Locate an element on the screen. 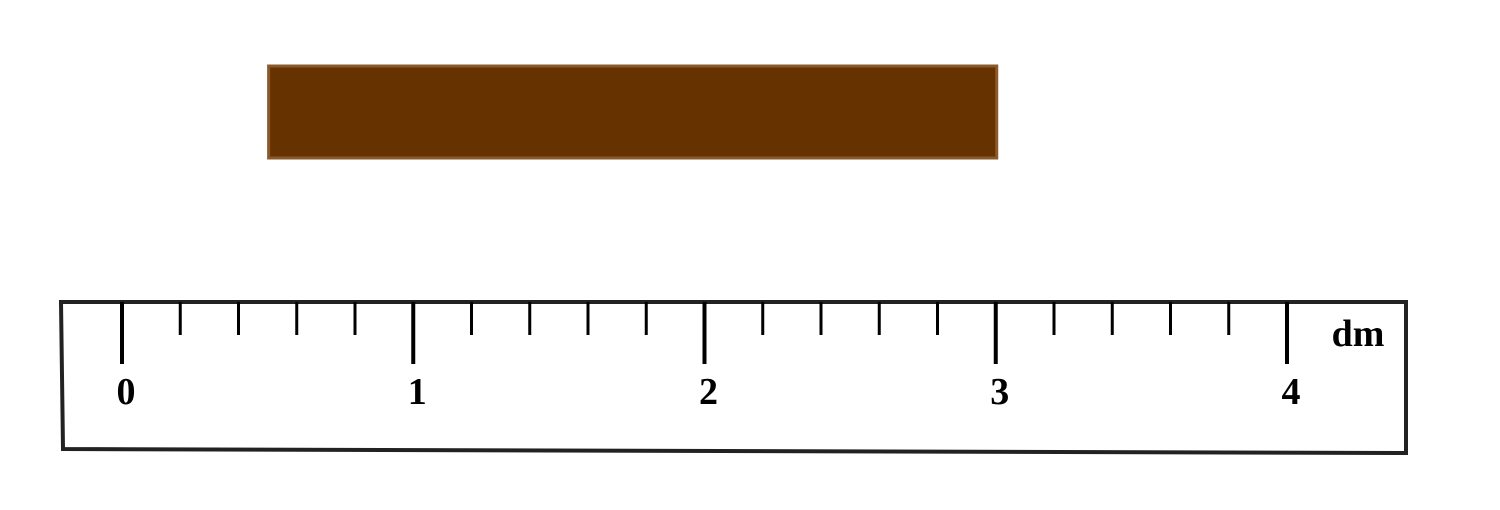 This screenshot has height=510, width=1500. tick-label: 2 is located at coordinates (708, 392).